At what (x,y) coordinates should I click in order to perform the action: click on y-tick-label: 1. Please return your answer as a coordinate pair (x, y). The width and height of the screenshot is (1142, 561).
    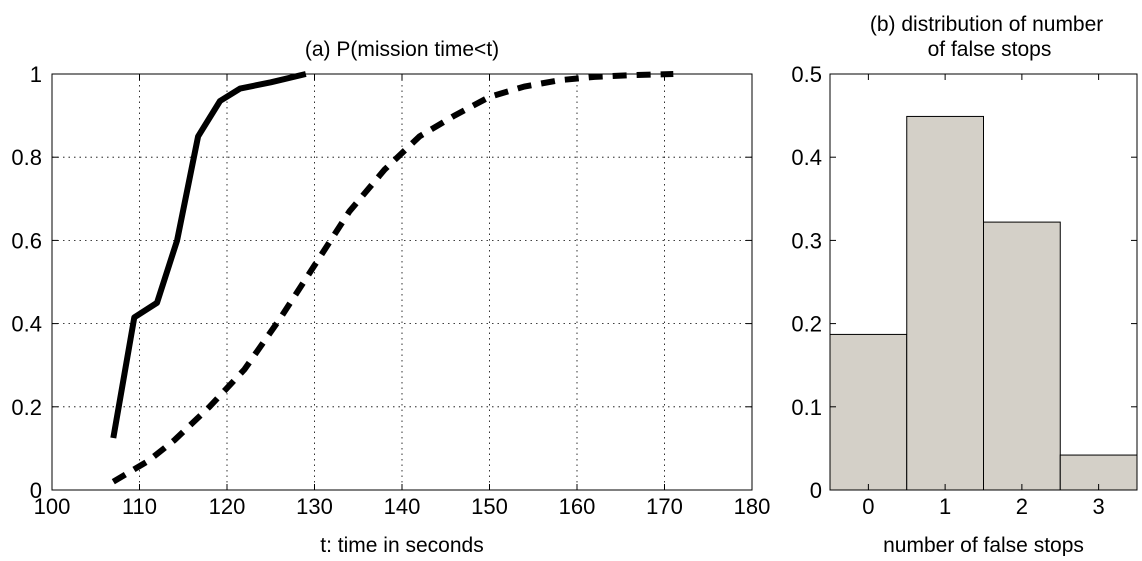
    Looking at the image, I should click on (36, 74).